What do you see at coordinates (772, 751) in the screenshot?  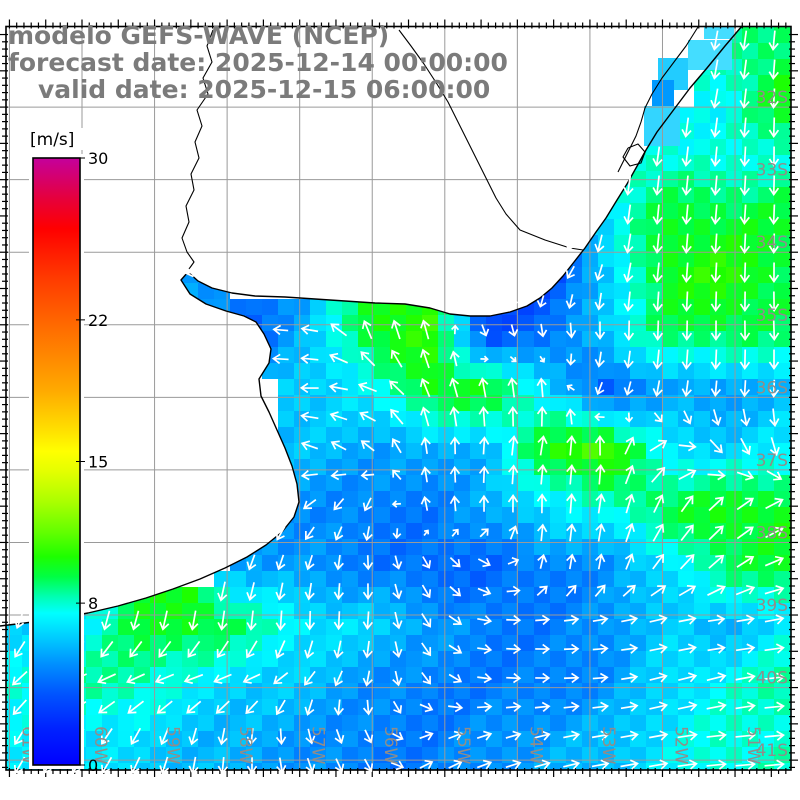 I see `latitude-label: 41S` at bounding box center [772, 751].